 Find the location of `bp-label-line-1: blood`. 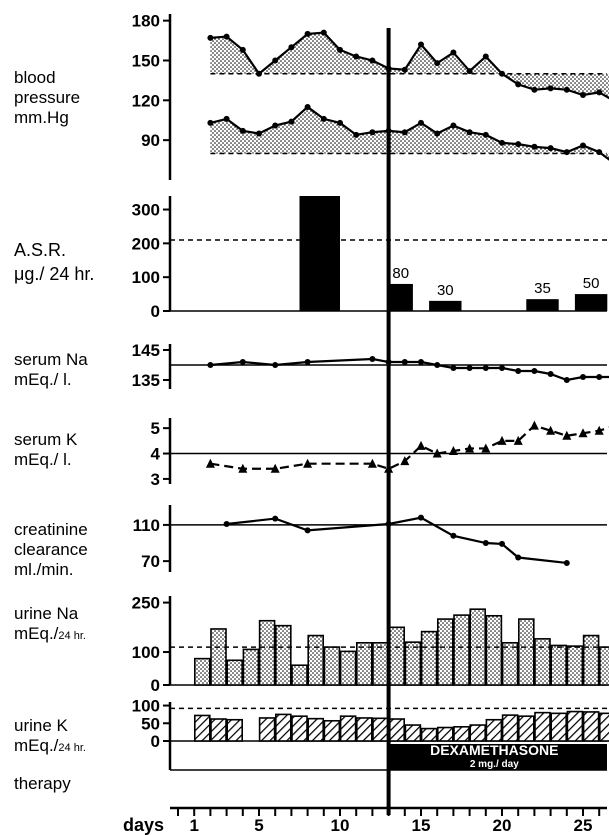

bp-label-line-1: blood is located at coordinates (35, 77).